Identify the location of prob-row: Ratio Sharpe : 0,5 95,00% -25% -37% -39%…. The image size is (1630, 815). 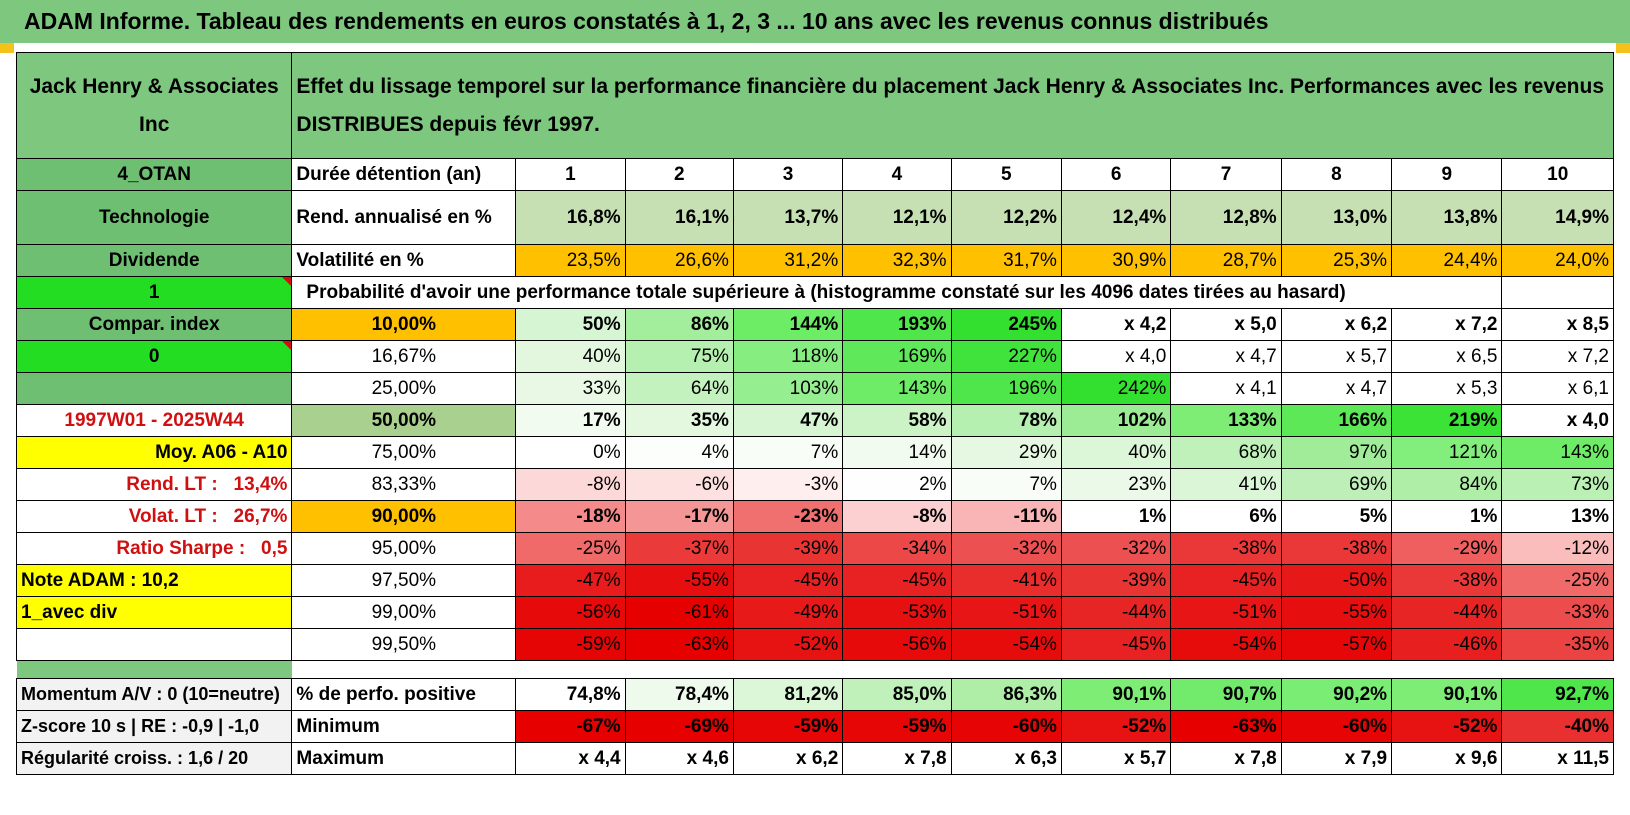
(814, 548).